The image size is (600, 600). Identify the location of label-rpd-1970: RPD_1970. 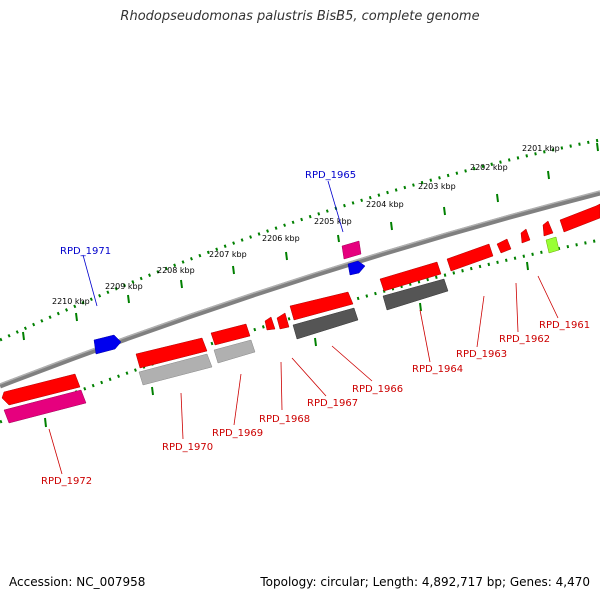
(187, 447).